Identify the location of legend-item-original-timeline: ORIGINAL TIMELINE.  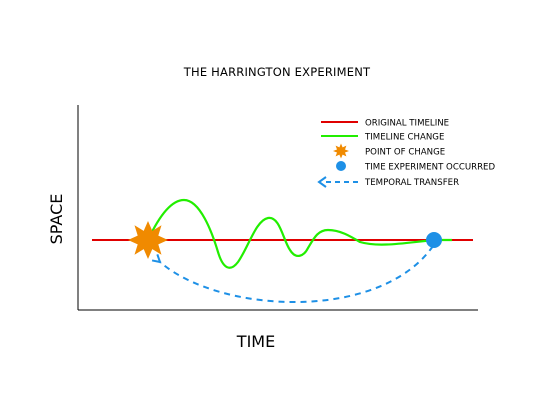
(385, 124).